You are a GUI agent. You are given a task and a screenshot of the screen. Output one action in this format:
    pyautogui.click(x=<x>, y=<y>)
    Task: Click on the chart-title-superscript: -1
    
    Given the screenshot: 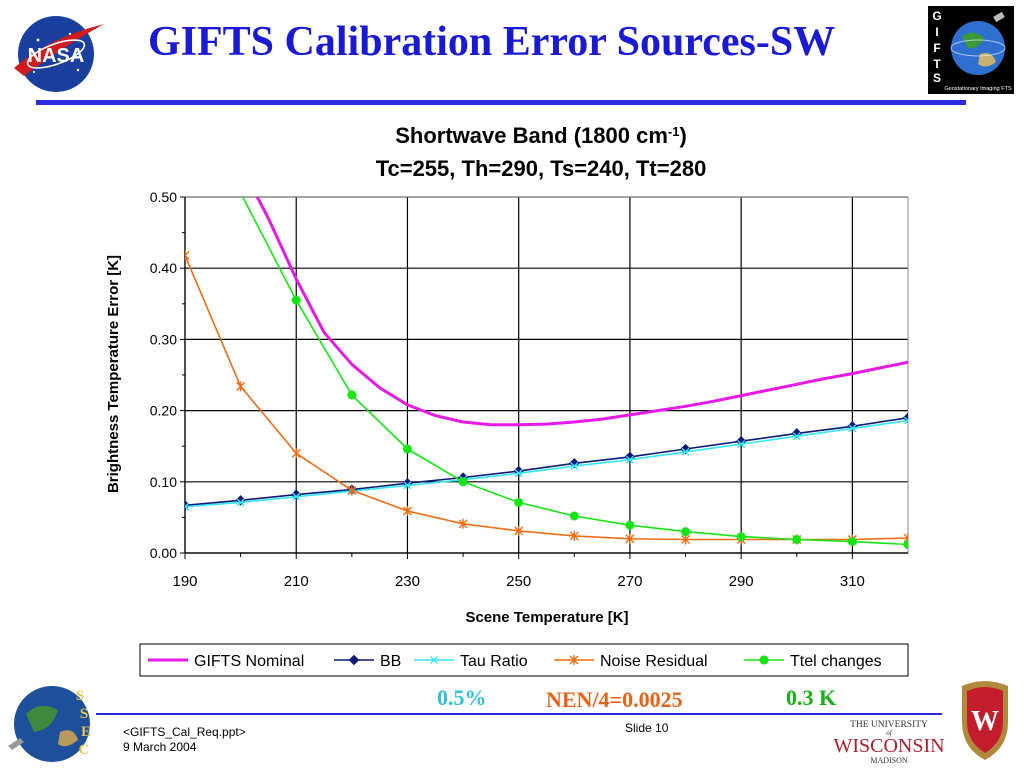 What is the action you would take?
    pyautogui.click(x=674, y=131)
    